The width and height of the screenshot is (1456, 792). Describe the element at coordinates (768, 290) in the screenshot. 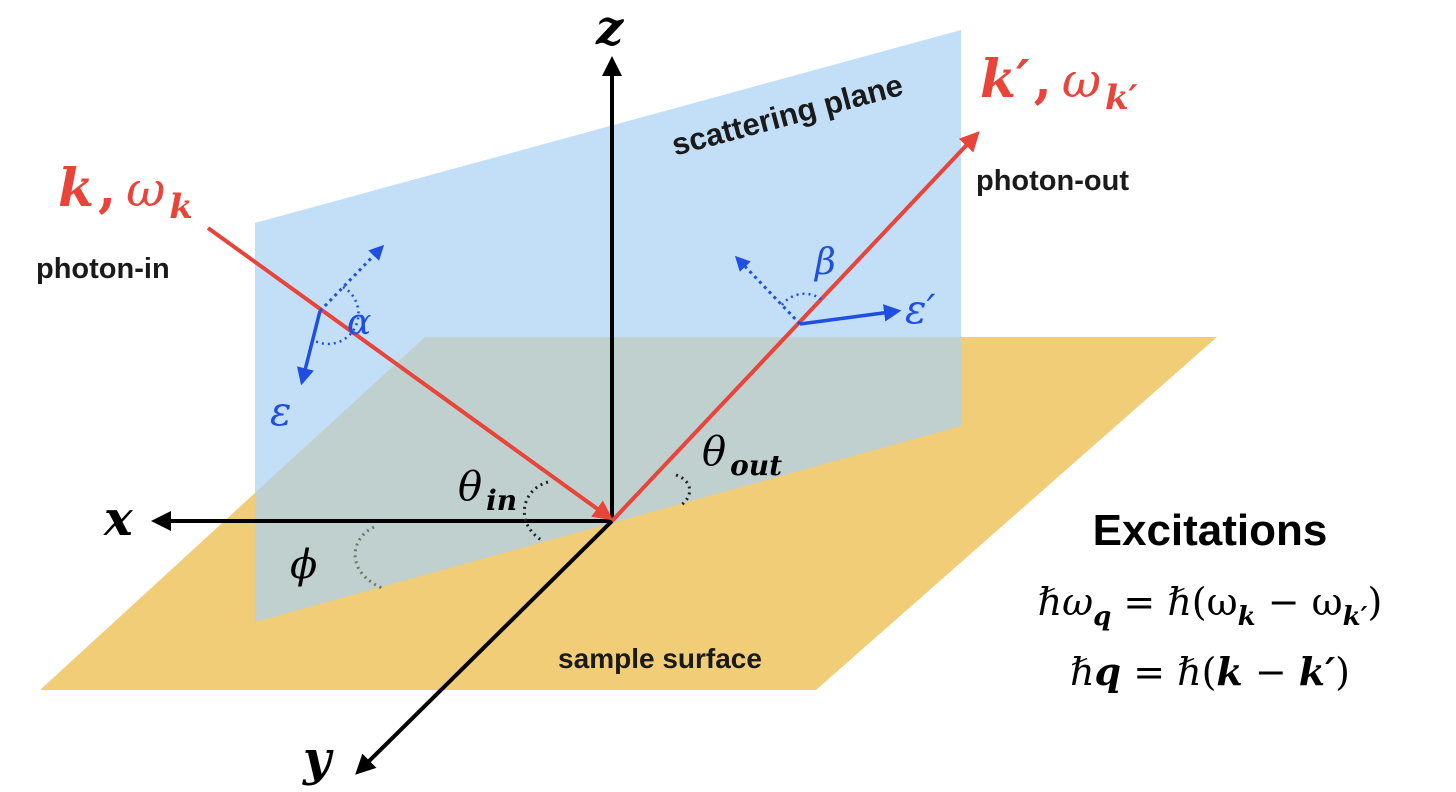

I see `polarization-out-dotted` at that location.